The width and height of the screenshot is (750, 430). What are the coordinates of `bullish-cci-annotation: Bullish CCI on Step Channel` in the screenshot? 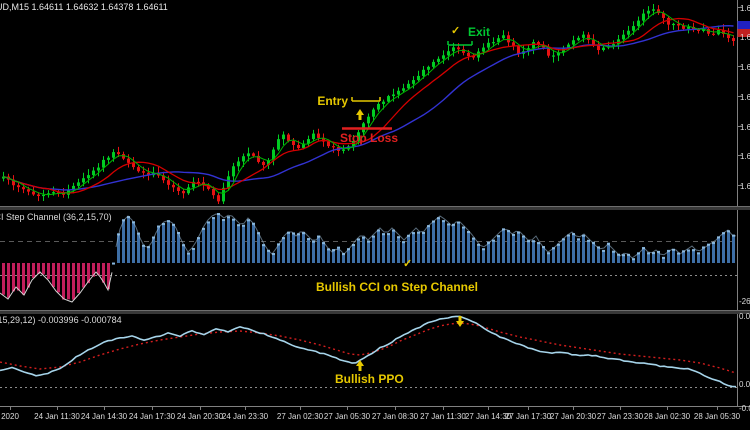 It's located at (396, 287).